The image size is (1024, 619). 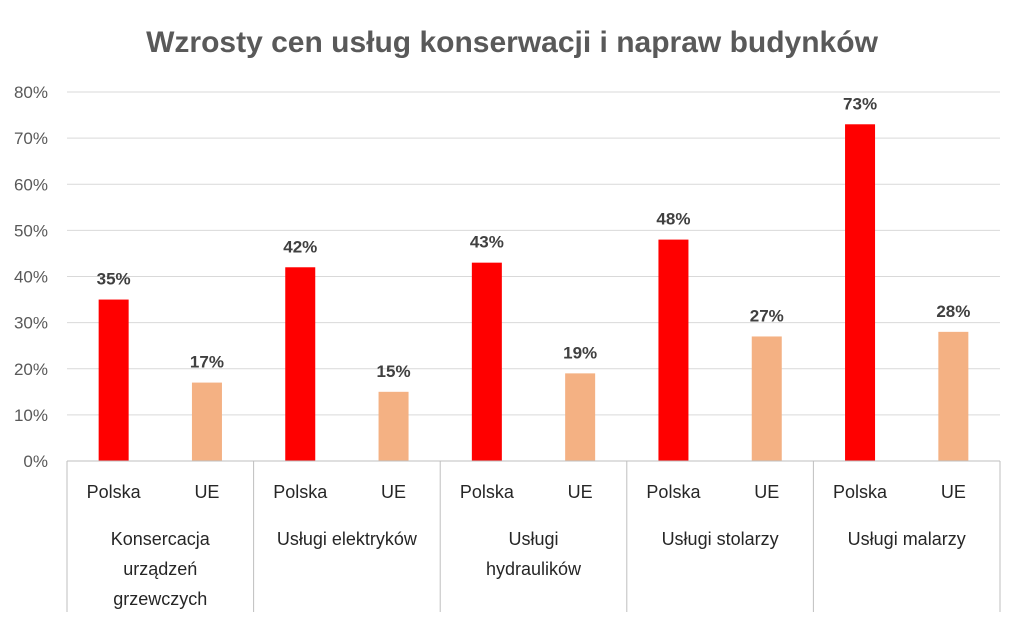 I want to click on y-tick-label: 80%, so click(x=31, y=92).